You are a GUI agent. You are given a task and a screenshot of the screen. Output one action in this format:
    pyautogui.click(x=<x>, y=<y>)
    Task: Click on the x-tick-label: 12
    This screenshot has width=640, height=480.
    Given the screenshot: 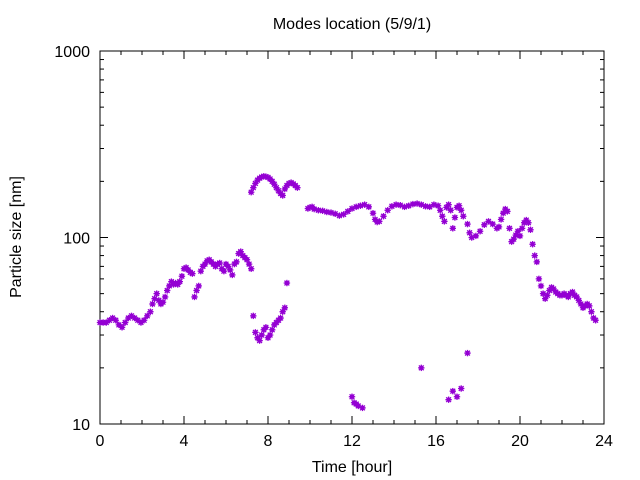 What is the action you would take?
    pyautogui.click(x=352, y=441)
    